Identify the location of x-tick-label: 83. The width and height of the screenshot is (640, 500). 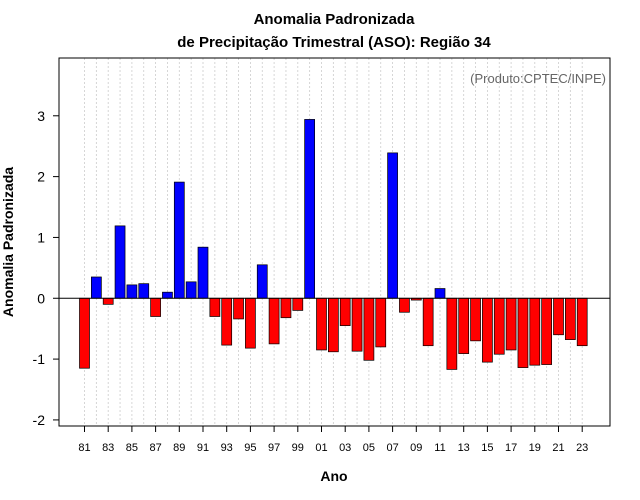
(108, 448).